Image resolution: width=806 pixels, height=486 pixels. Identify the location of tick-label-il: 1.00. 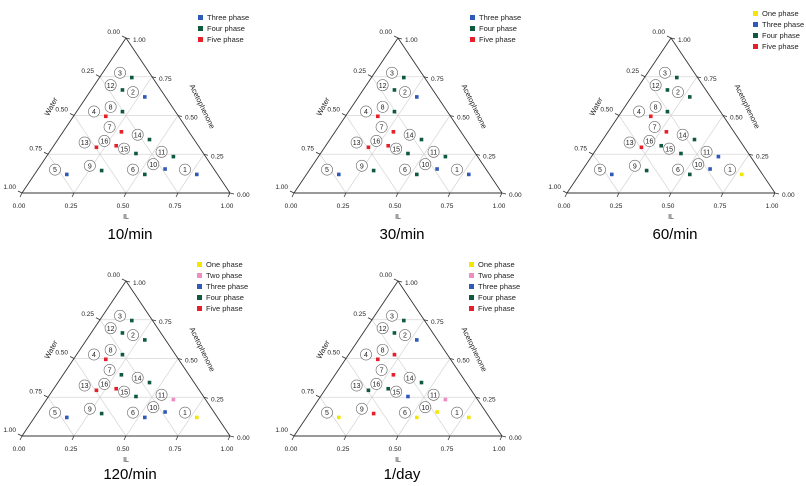
(227, 206).